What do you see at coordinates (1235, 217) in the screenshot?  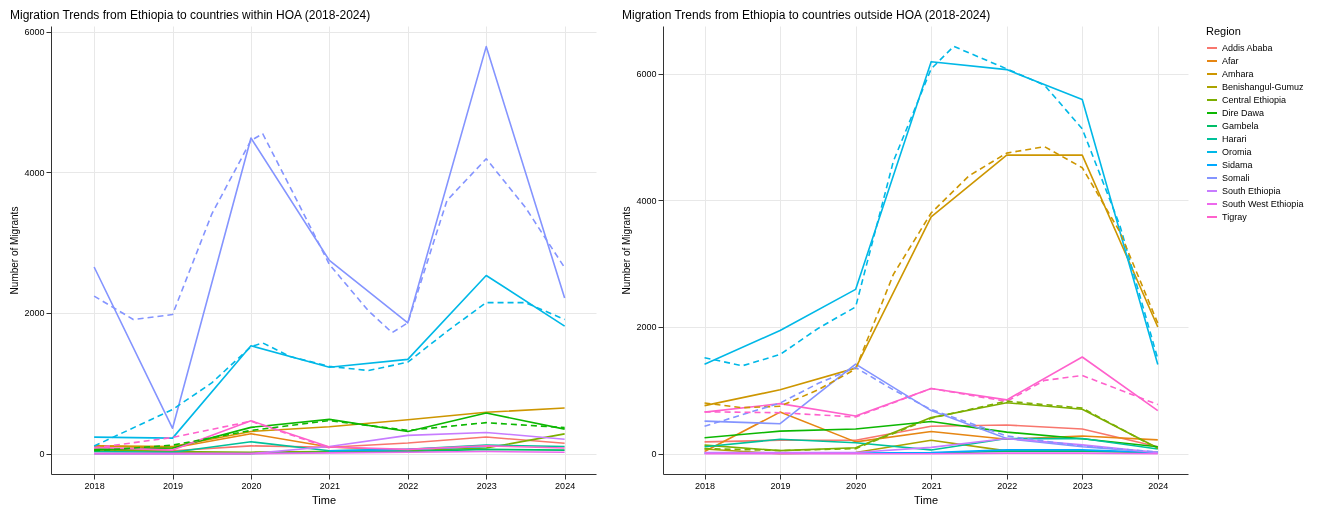 I see `legend-label: Tigray` at bounding box center [1235, 217].